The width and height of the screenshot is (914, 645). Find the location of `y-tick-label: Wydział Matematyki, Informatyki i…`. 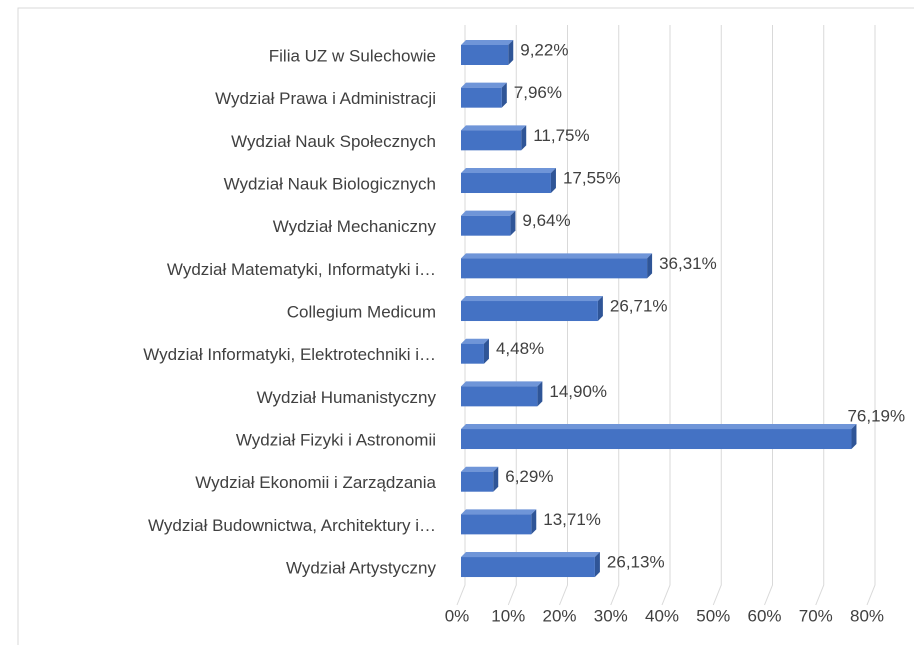

y-tick-label: Wydział Matematyki, Informatyki i… is located at coordinates (301, 269).